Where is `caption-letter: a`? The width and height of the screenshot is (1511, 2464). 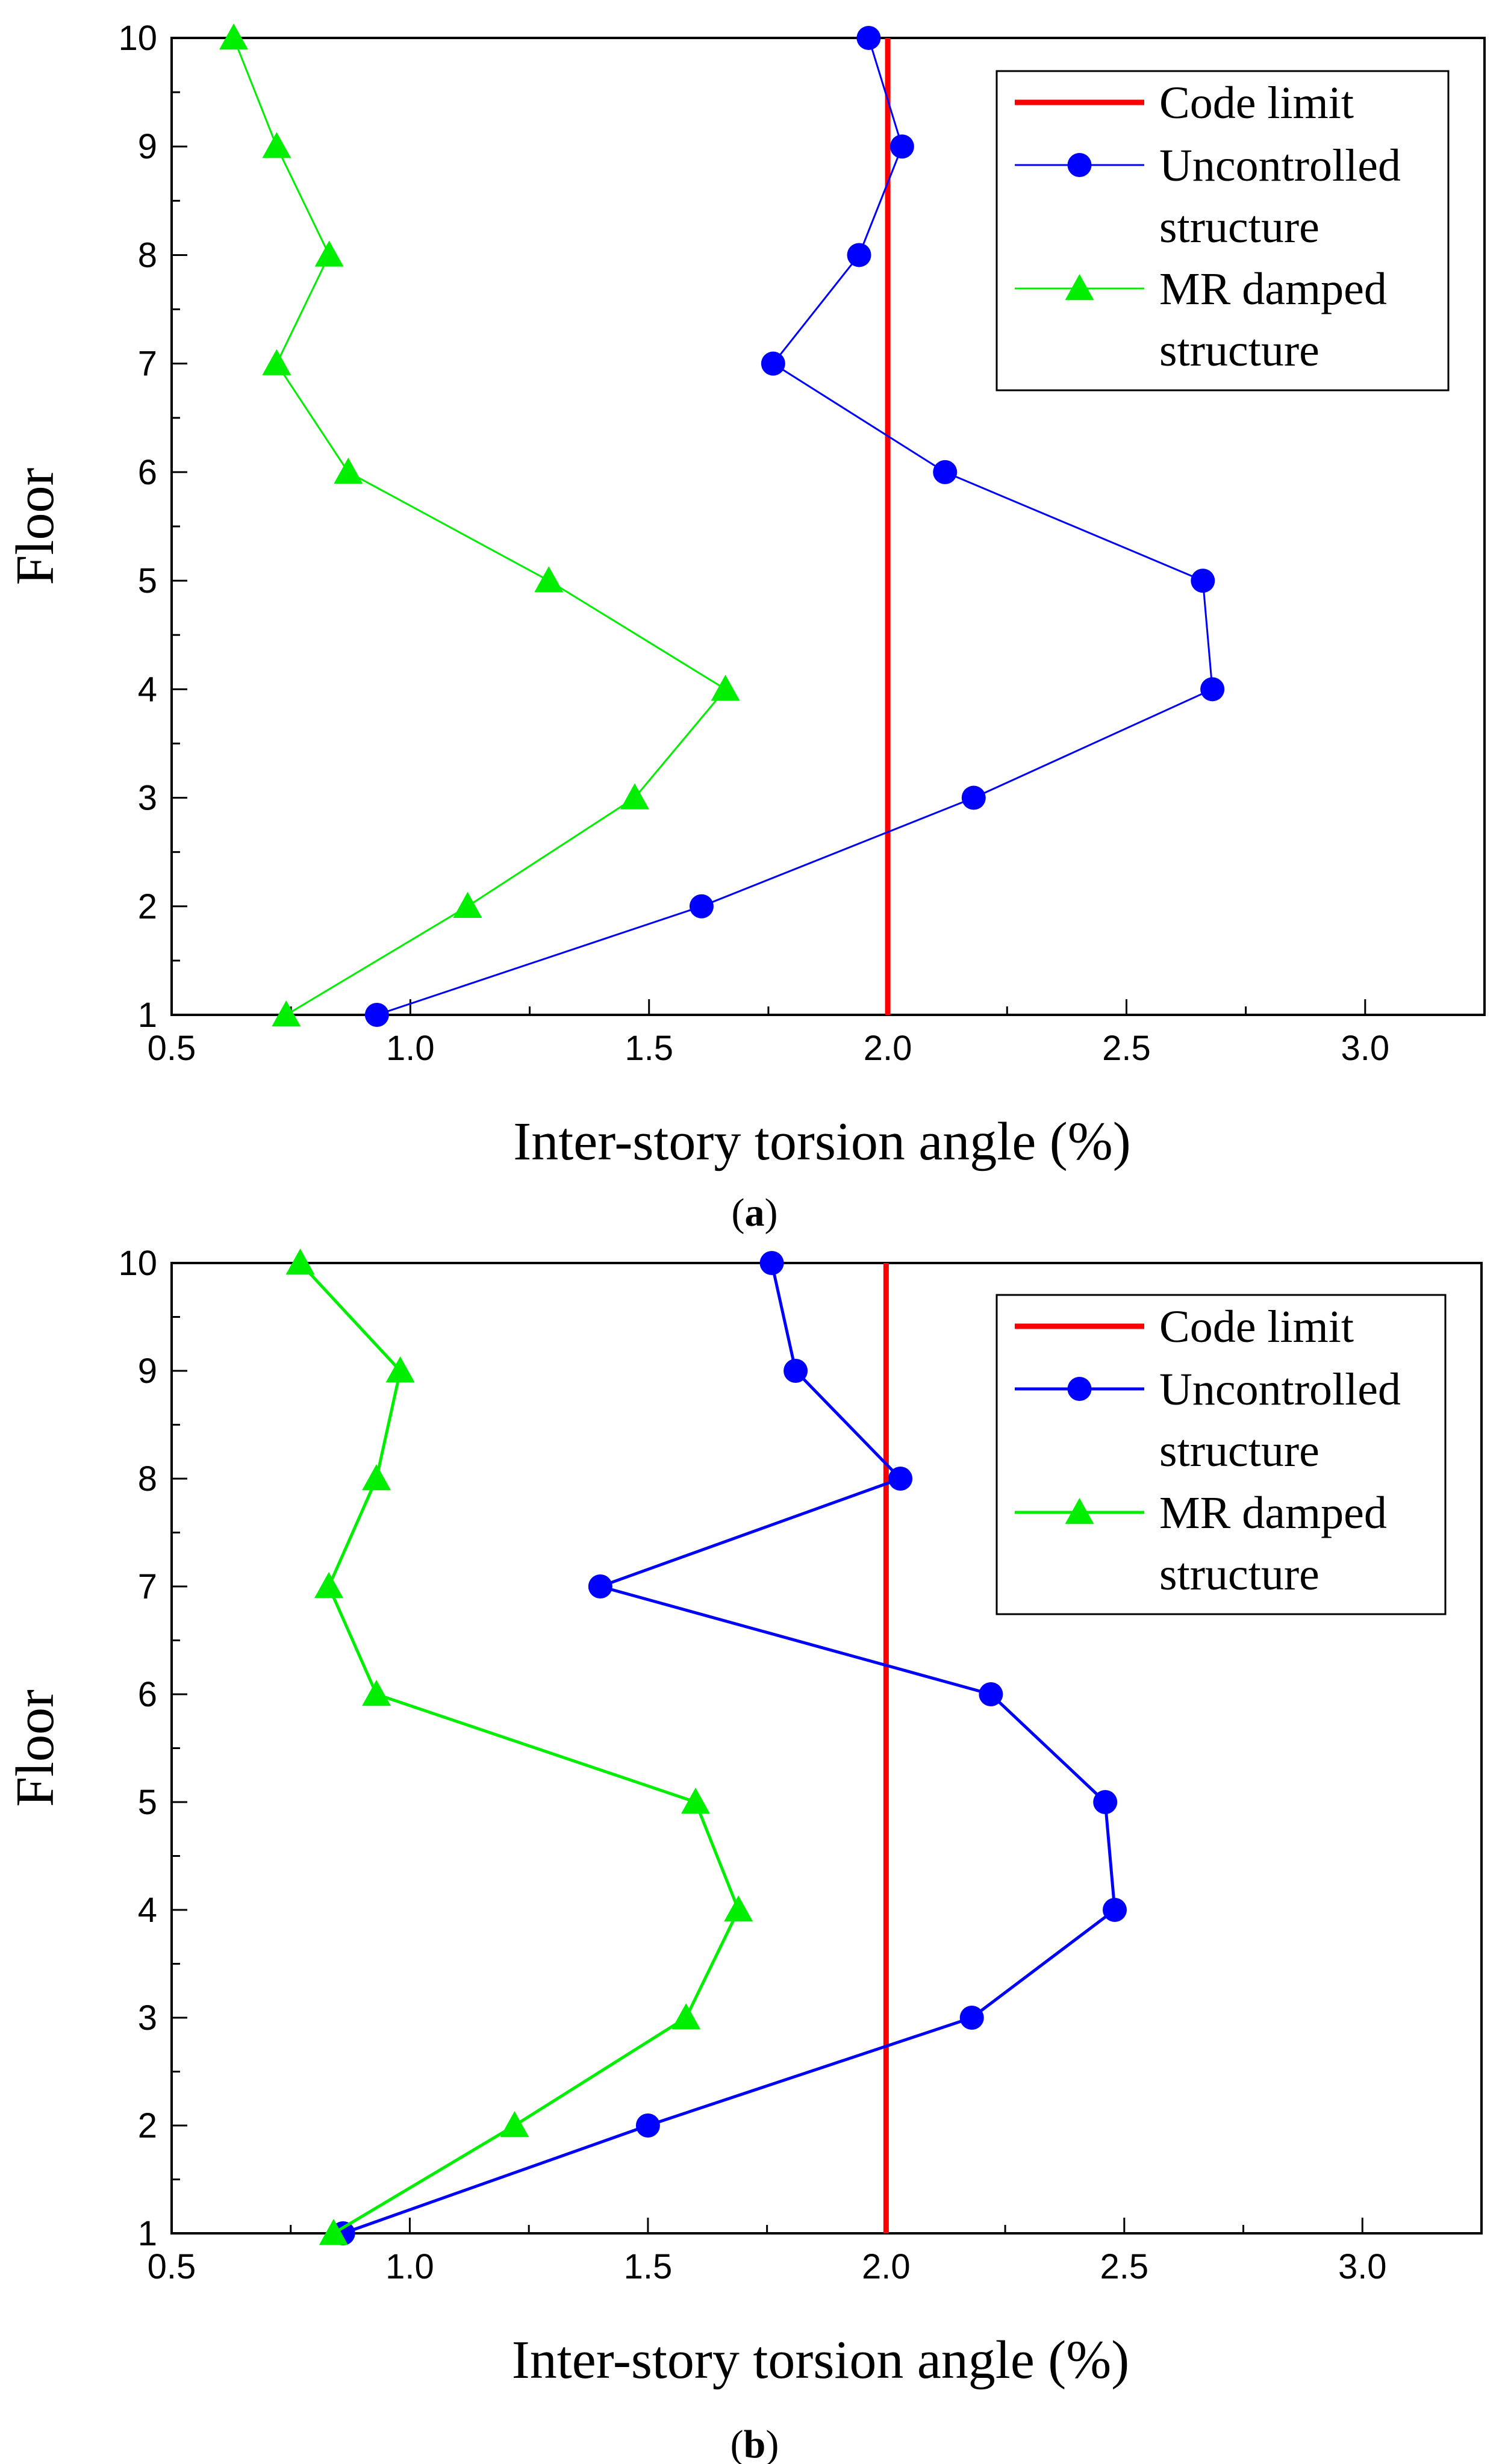
caption-letter: a is located at coordinates (755, 1213).